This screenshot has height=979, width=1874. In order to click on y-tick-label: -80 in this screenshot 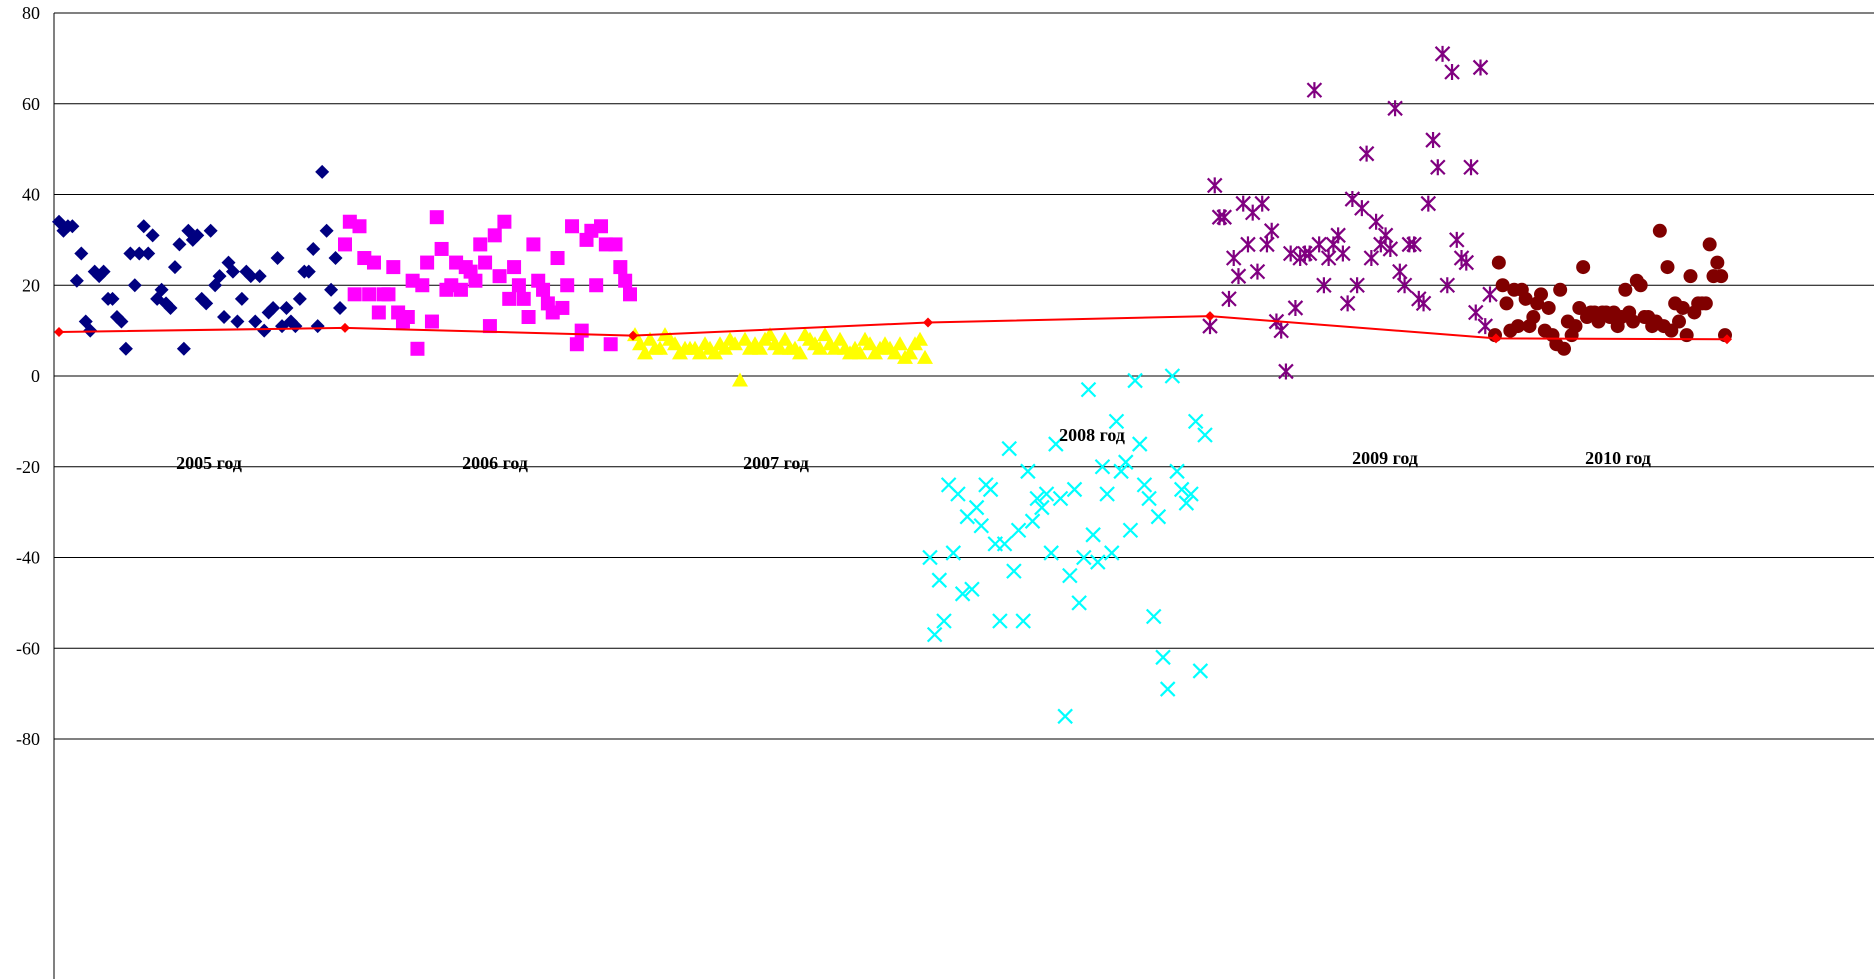, I will do `click(28, 739)`.